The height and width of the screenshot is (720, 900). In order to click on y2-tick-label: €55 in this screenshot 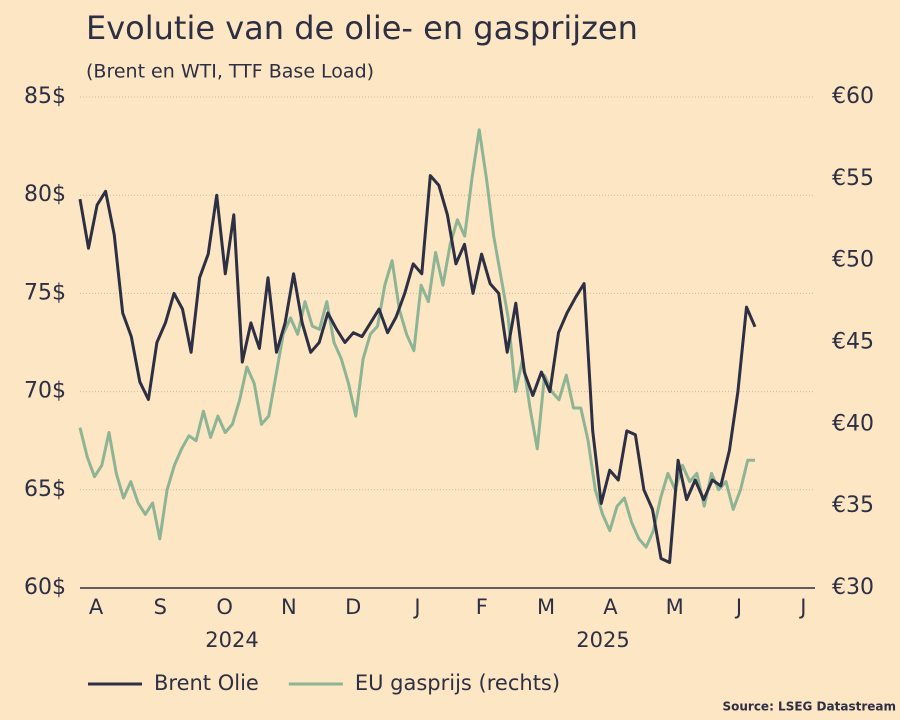, I will do `click(853, 178)`.